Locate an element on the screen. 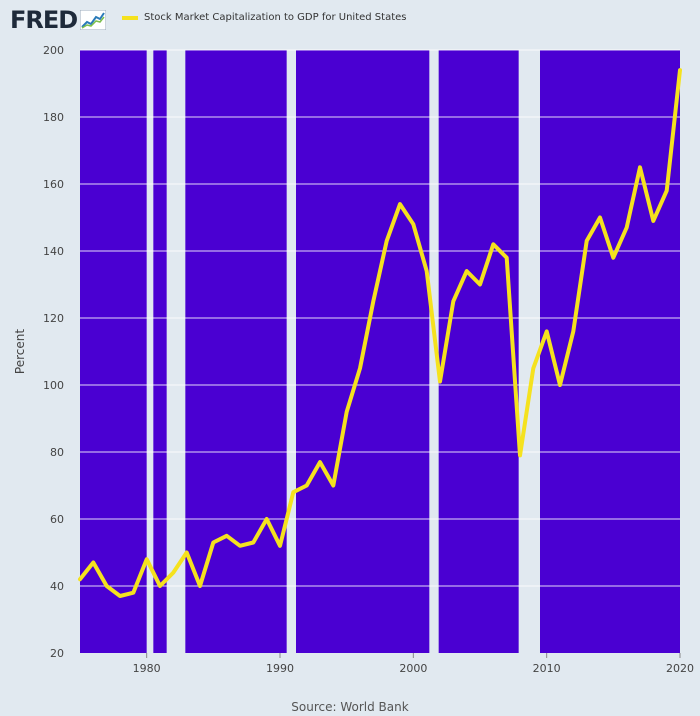 Image resolution: width=700 pixels, height=716 pixels. y-tick-label: 180 is located at coordinates (53, 117).